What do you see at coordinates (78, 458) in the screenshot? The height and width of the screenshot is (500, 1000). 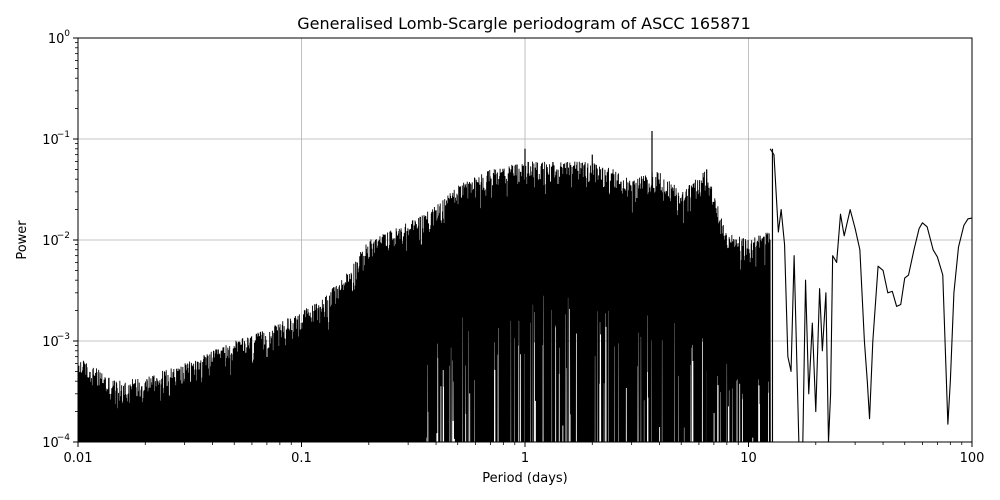 I see `x-tick-label: 0.01` at bounding box center [78, 458].